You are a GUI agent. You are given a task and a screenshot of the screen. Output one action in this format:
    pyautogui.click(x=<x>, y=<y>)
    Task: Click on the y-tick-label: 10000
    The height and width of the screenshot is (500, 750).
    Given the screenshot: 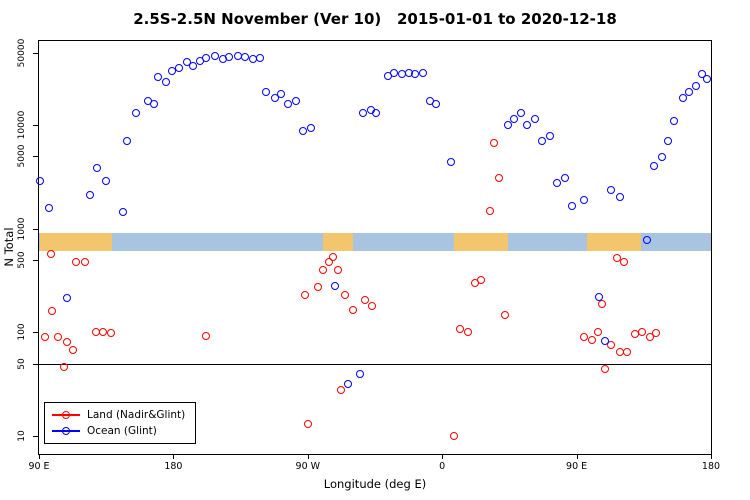 What is the action you would take?
    pyautogui.click(x=22, y=125)
    